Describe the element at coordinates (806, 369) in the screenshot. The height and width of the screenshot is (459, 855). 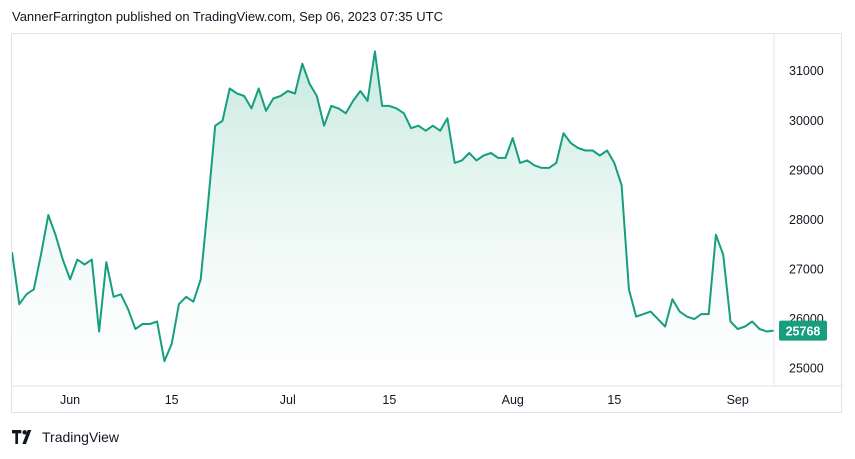
I see `y-tick-label: 25000` at that location.